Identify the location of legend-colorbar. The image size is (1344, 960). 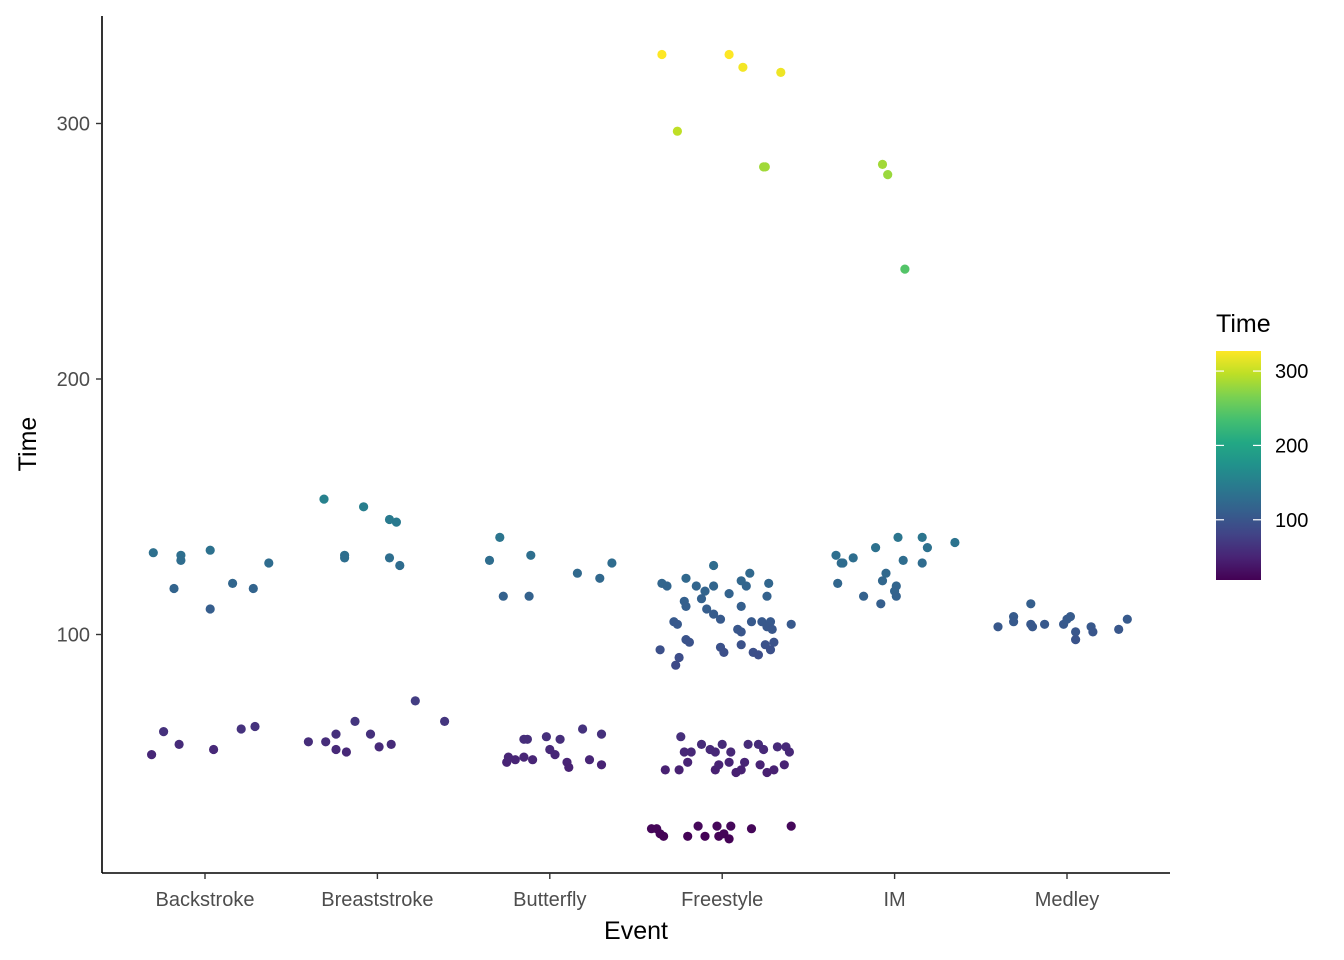
(1238, 465).